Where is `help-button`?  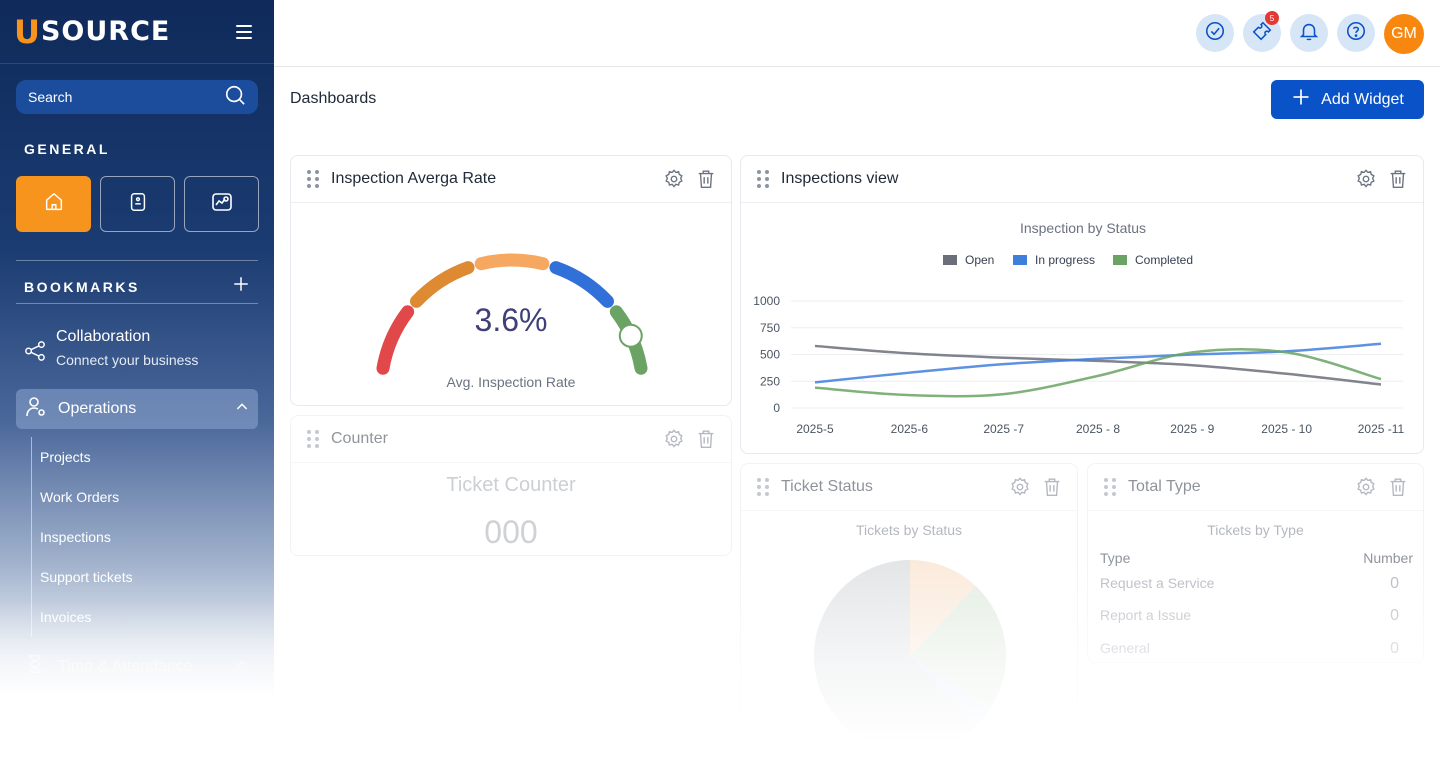
help-button is located at coordinates (1356, 33).